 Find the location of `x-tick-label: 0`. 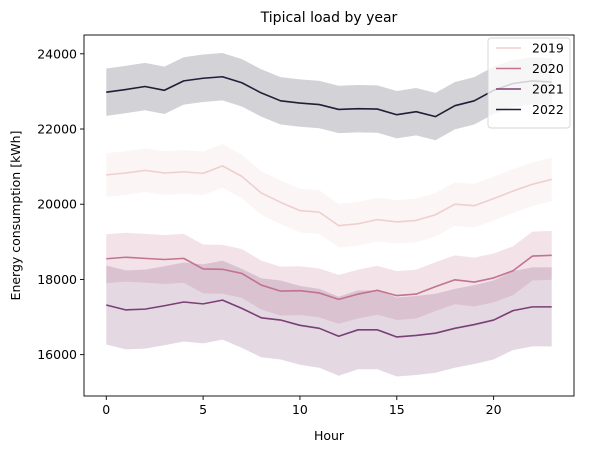

x-tick-label: 0 is located at coordinates (106, 409).